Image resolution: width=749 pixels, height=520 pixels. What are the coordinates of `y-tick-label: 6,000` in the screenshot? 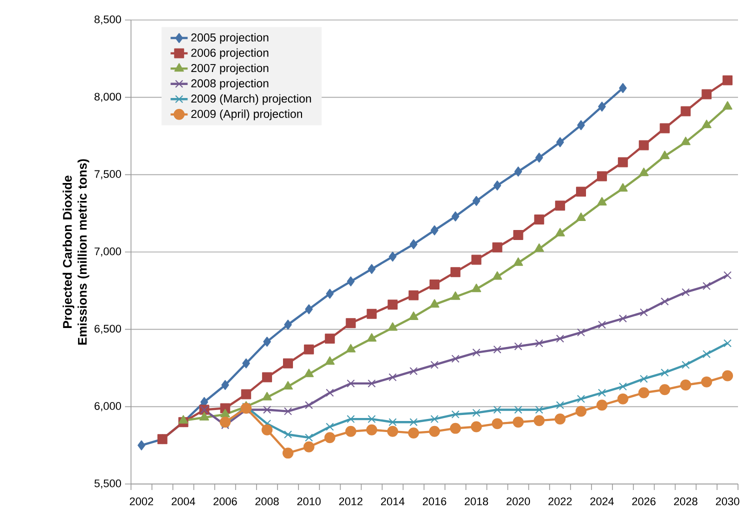 It's located at (108, 407).